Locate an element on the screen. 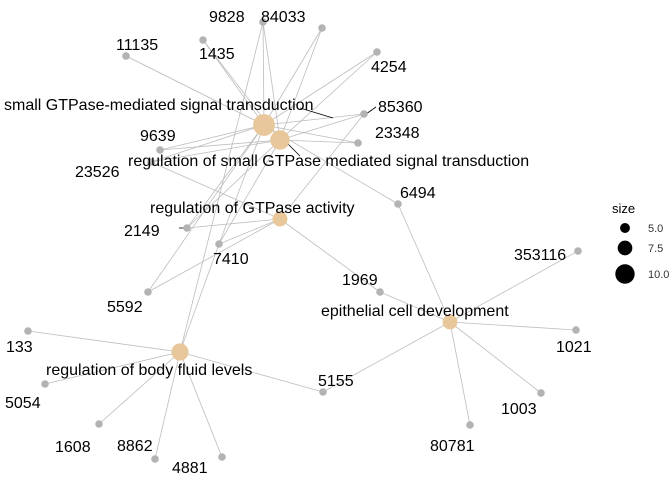  term-node-regulation-of-gtpase-activity is located at coordinates (280, 219).